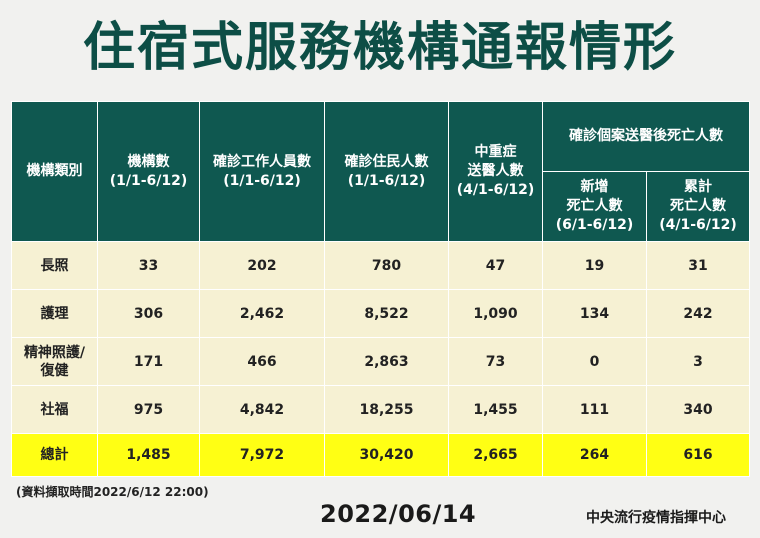 Image resolution: width=760 pixels, height=538 pixels. What do you see at coordinates (698, 206) in the screenshot?
I see `header-cum-deaths: 累計 死亡人數 (4/1-6/12)` at bounding box center [698, 206].